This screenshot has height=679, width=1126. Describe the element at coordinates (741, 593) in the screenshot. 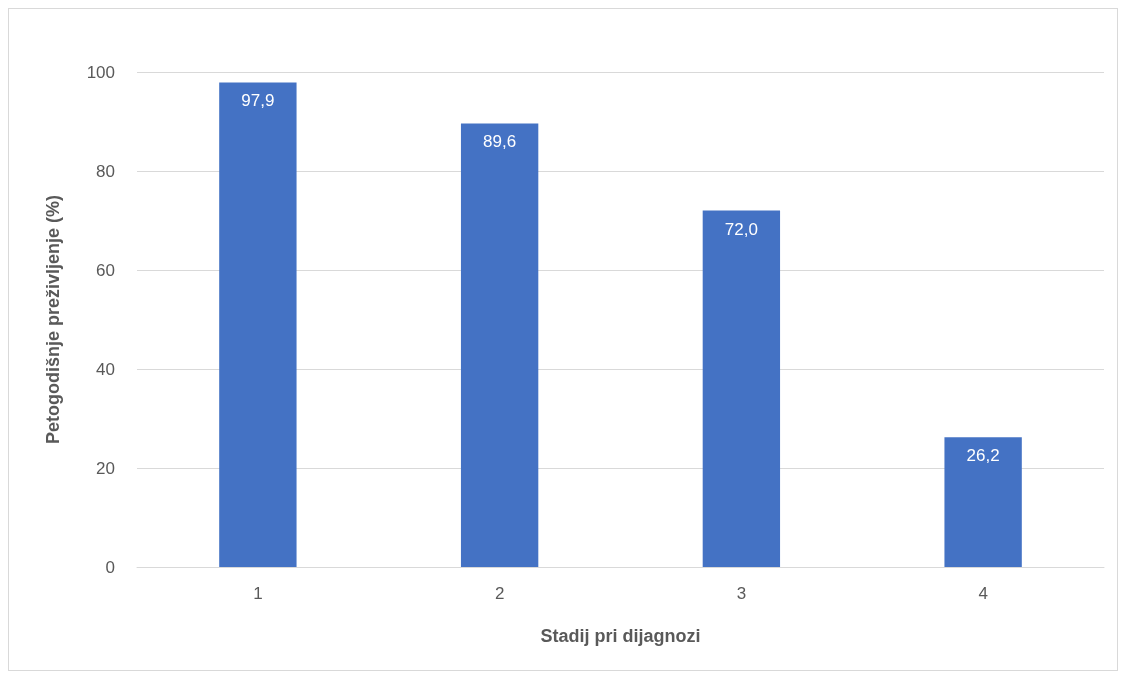

I see `x-tick-label: 3` at that location.